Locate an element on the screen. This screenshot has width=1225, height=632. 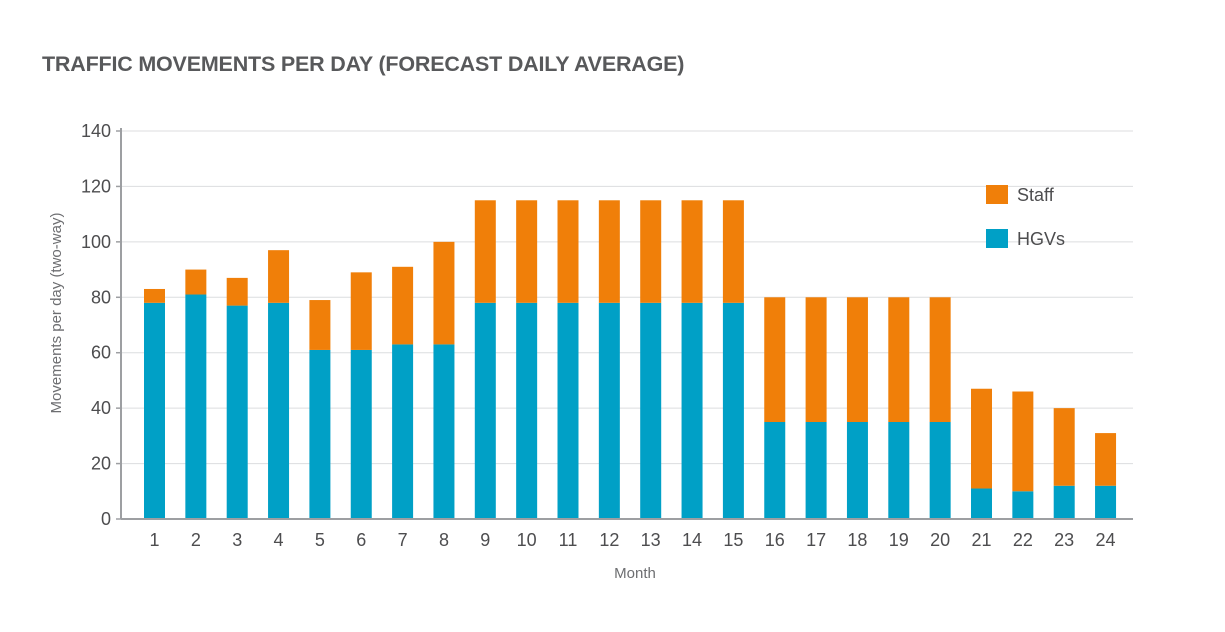
x-axis-title: Month is located at coordinates (635, 573).